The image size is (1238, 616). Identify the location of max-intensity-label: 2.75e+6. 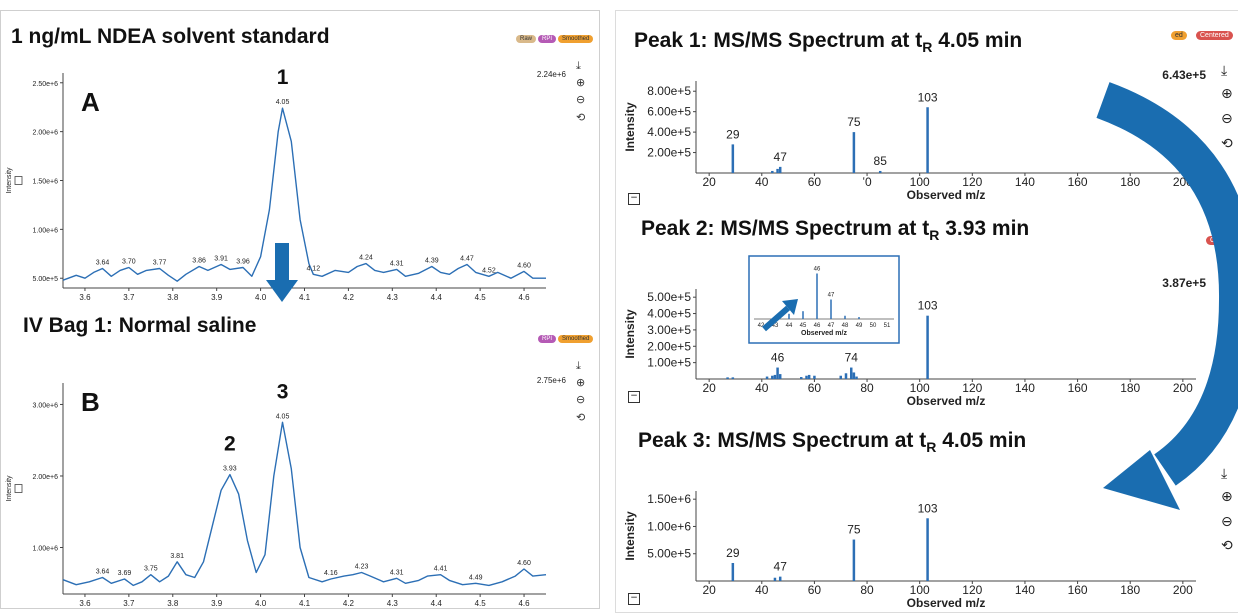
(552, 380).